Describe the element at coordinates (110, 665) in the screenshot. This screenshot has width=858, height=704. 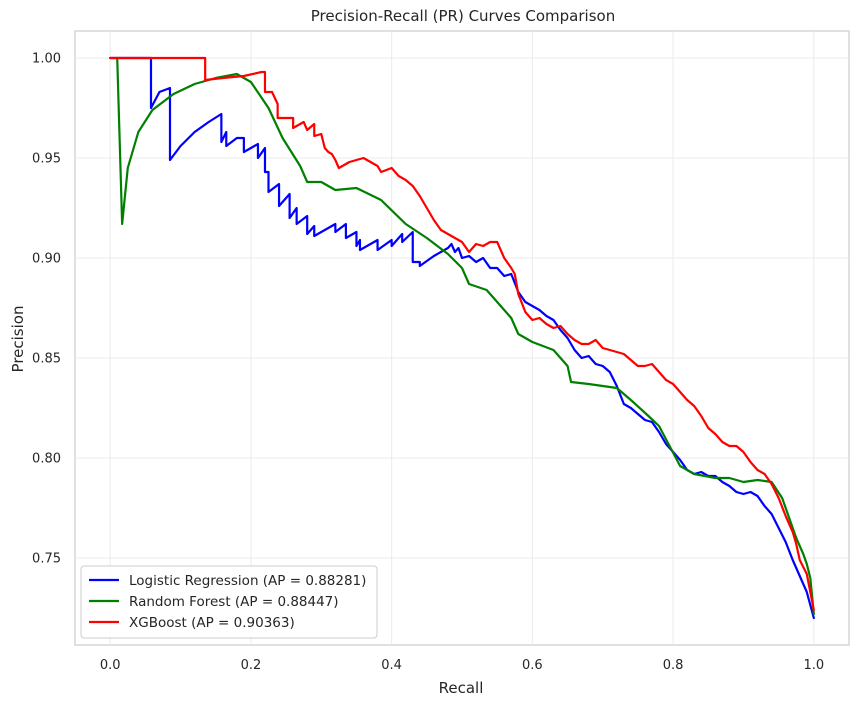
I see `x-tick-label: 0.0` at that location.